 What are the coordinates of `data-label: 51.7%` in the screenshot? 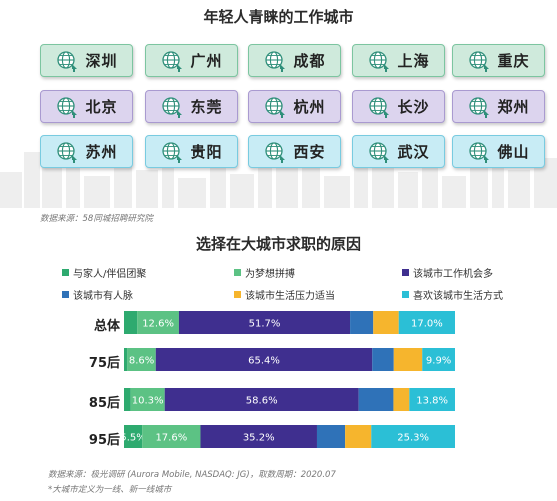 It's located at (265, 324).